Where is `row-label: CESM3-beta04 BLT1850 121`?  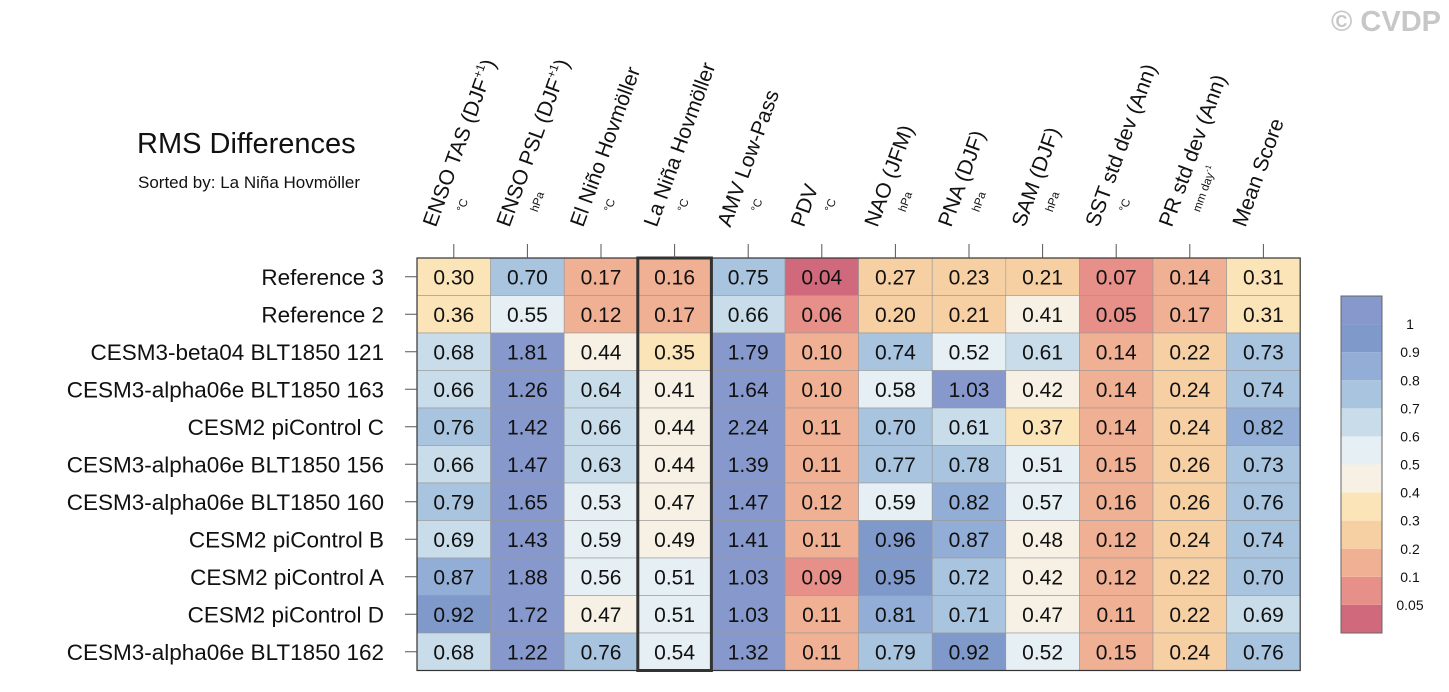 row-label: CESM3-beta04 BLT1850 121 is located at coordinates (237, 352).